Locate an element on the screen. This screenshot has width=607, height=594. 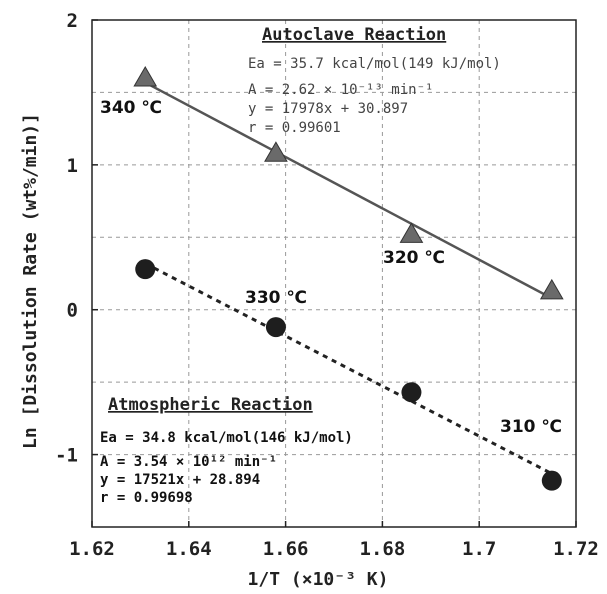
autoclave-annotation-line-3: y = 17978x + 30.897 is located at coordinates (328, 109).